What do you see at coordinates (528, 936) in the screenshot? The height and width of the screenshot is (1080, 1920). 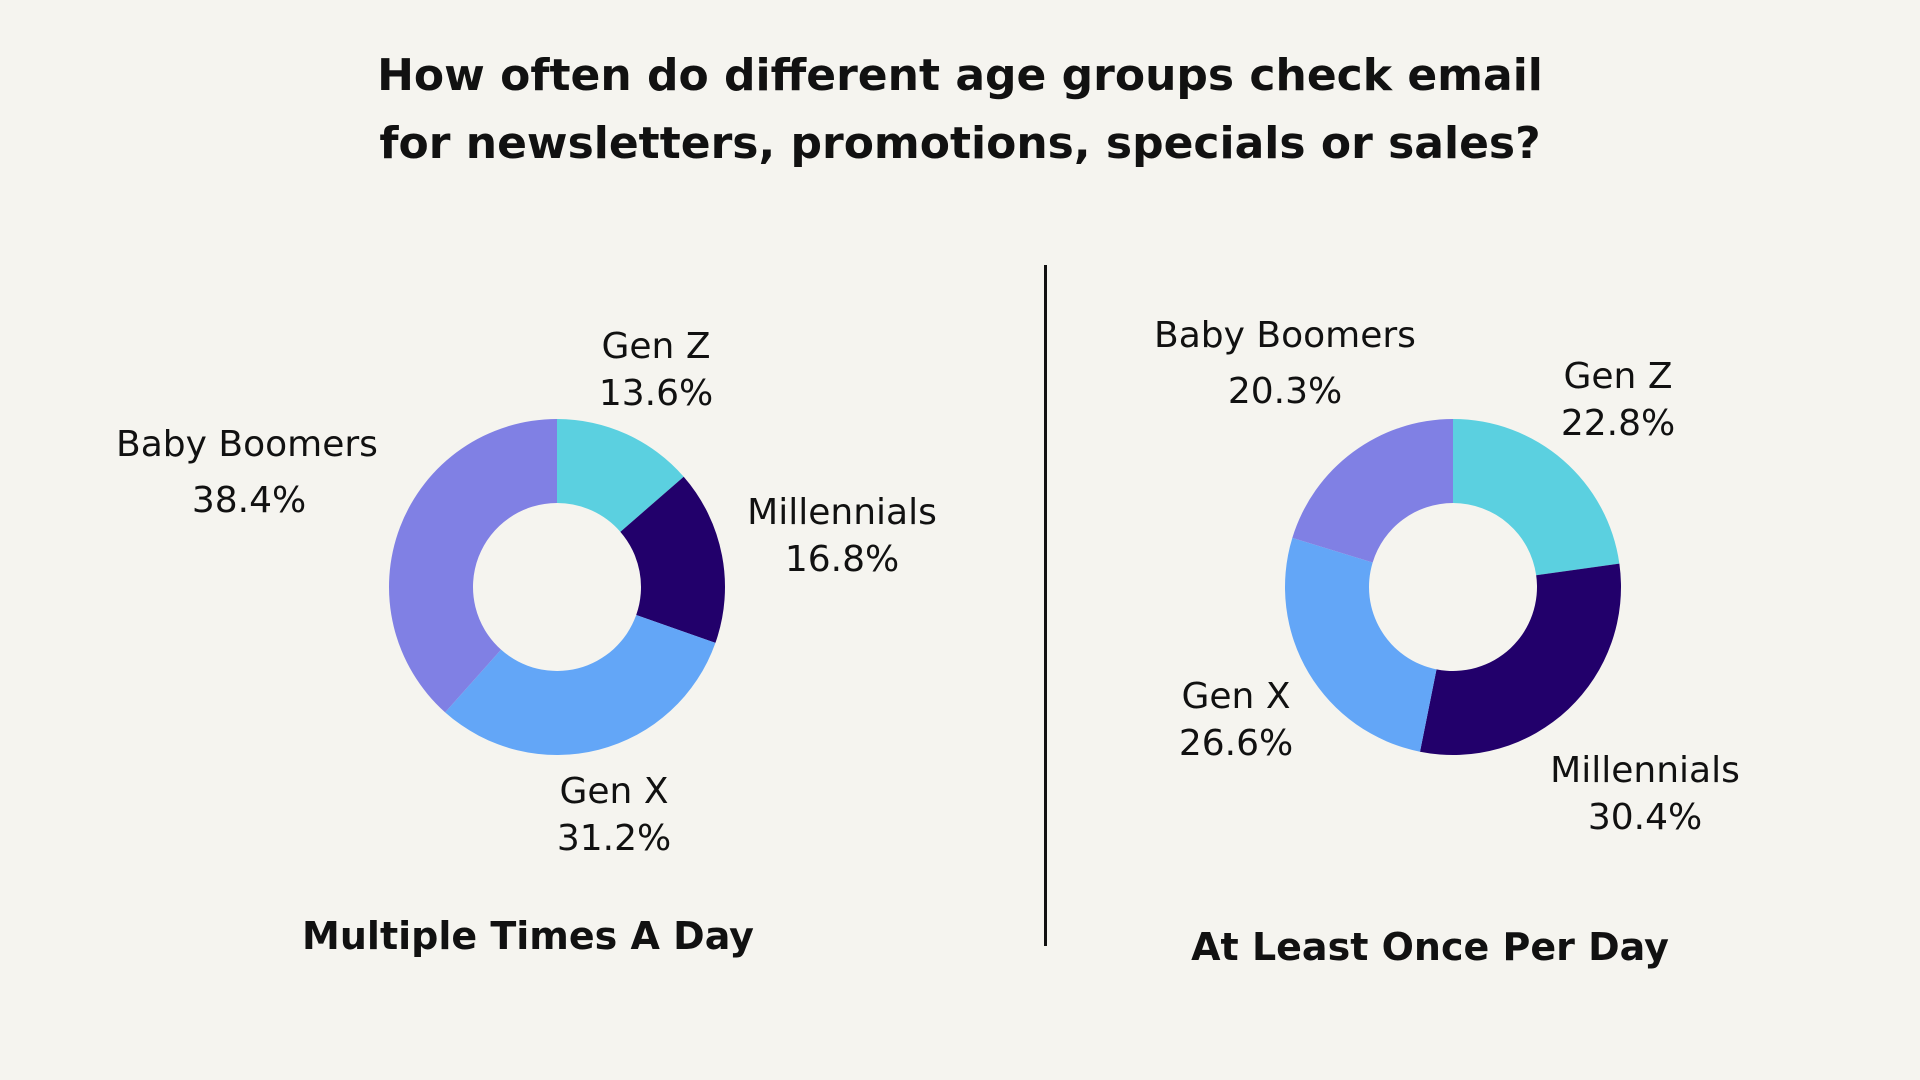 I see `chart-title-multiple-times-a-day: Multiple Times A Day` at bounding box center [528, 936].